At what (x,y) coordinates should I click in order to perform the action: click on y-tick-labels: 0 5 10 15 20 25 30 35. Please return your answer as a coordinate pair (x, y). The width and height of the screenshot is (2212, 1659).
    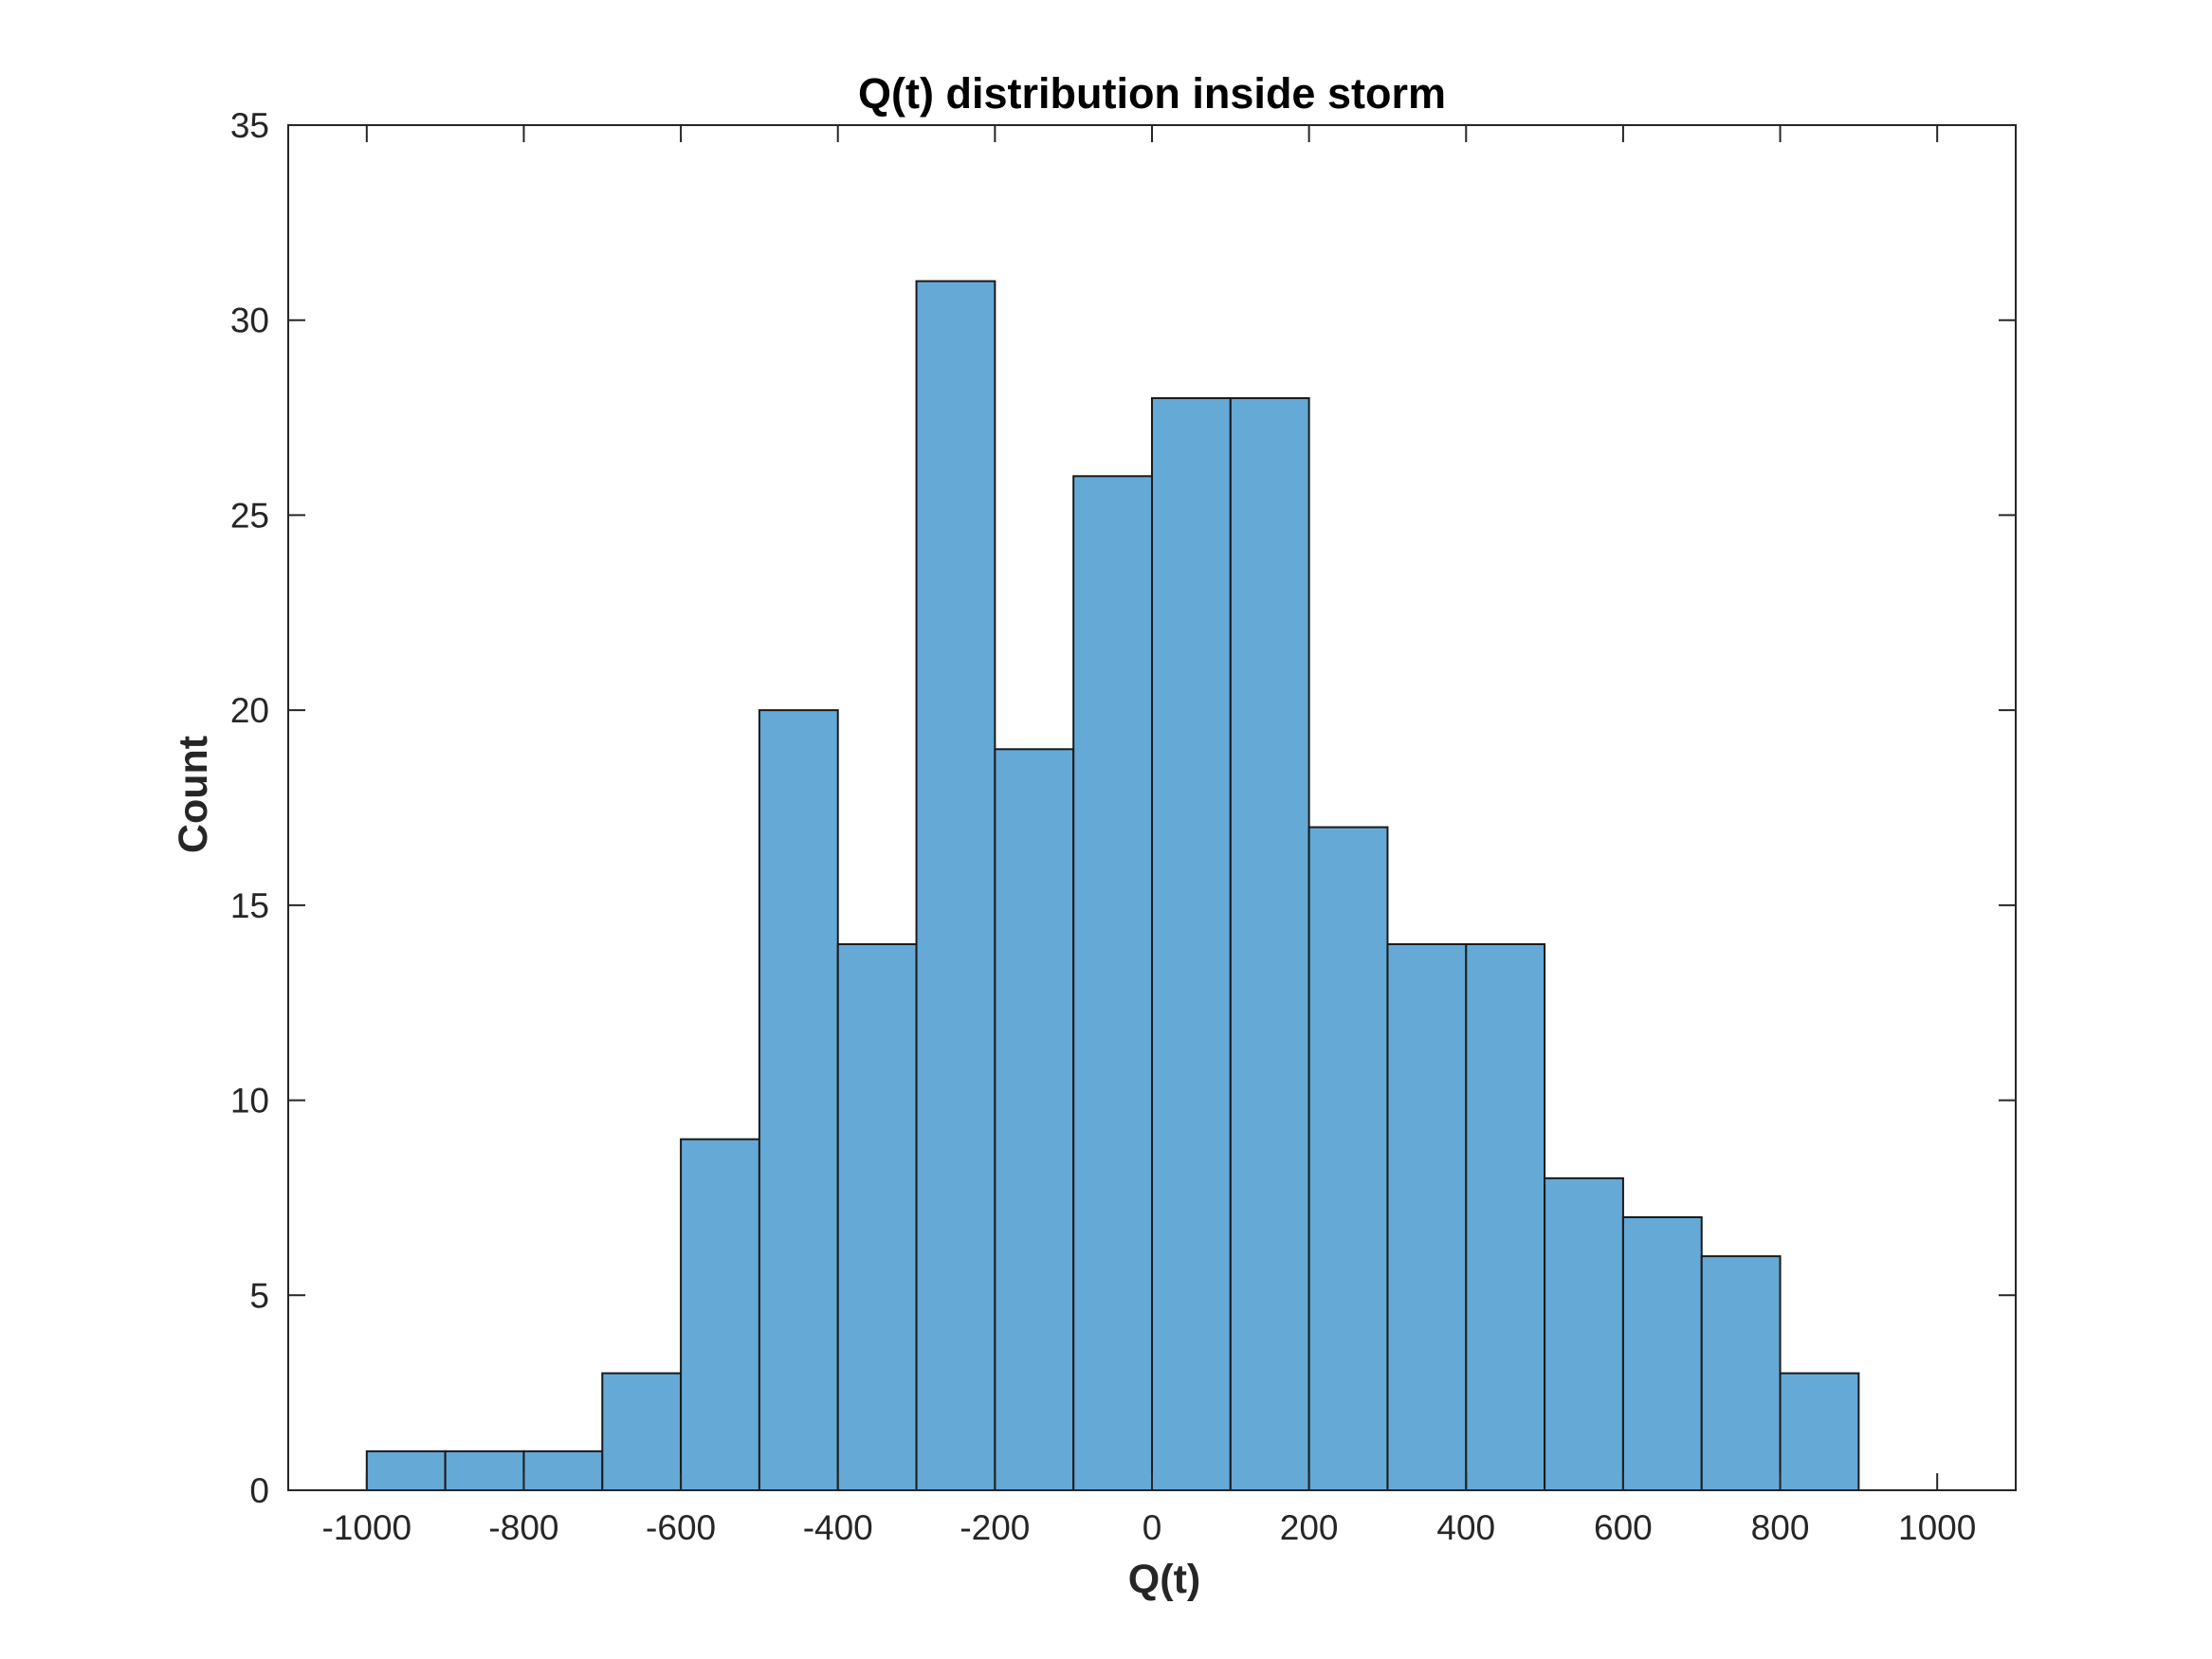
    Looking at the image, I should click on (249, 808).